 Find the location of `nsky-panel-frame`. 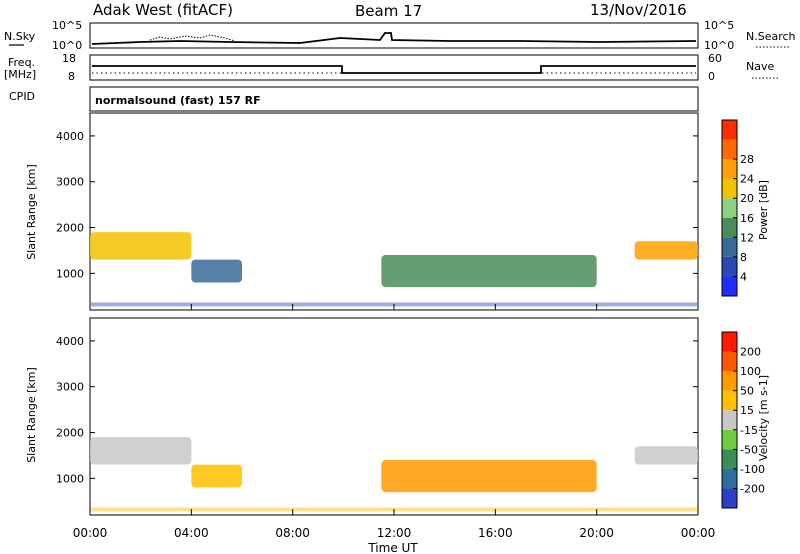

nsky-panel-frame is located at coordinates (394, 35).